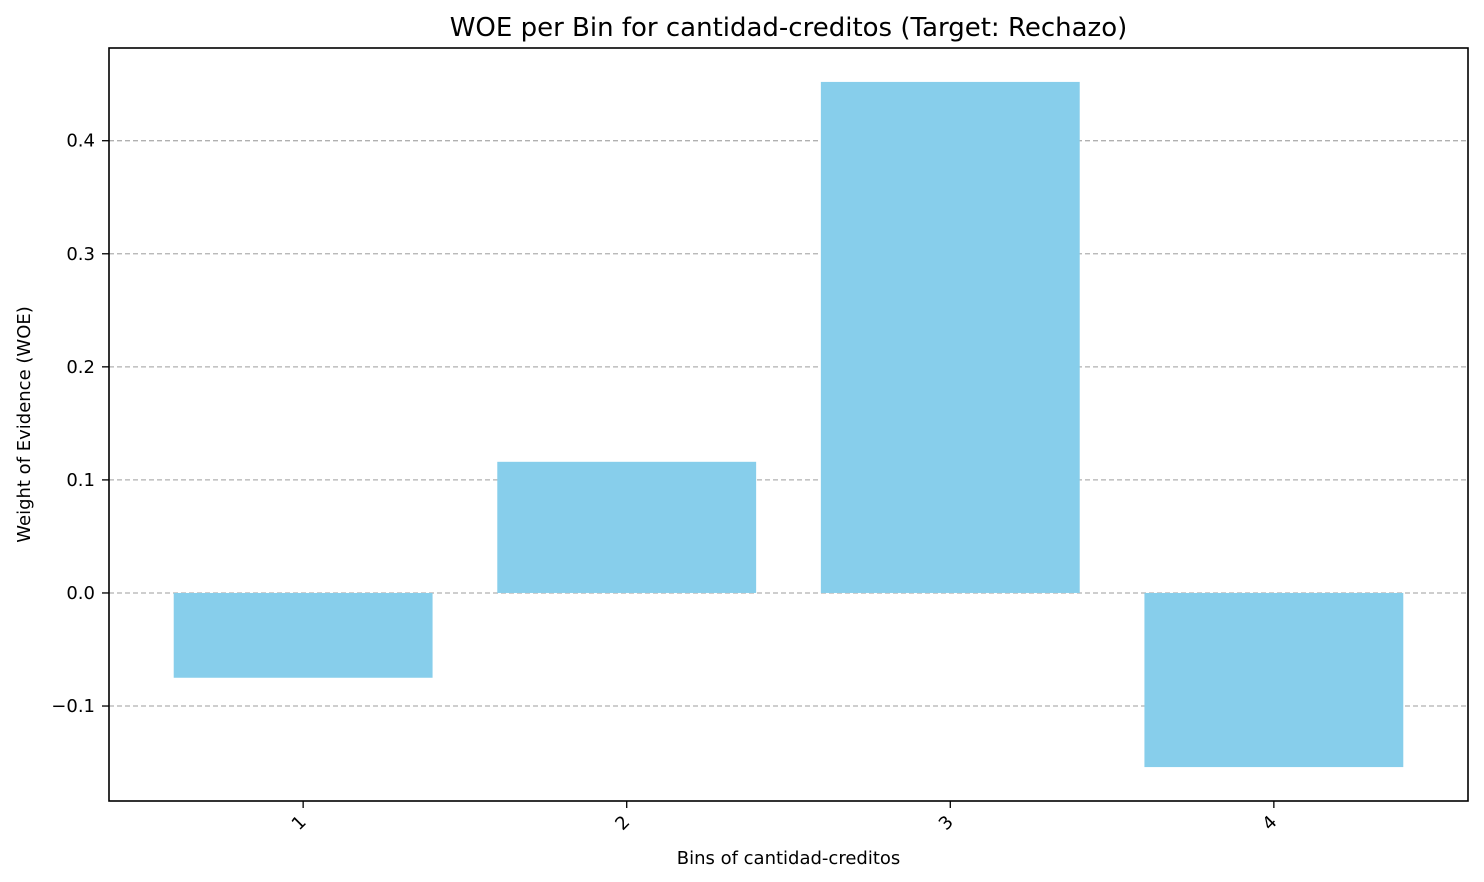 The height and width of the screenshot is (882, 1484). I want to click on y-axis-ticks: −0.1 0.0 0.1 0.2 0.3 0.4, so click(80, 424).